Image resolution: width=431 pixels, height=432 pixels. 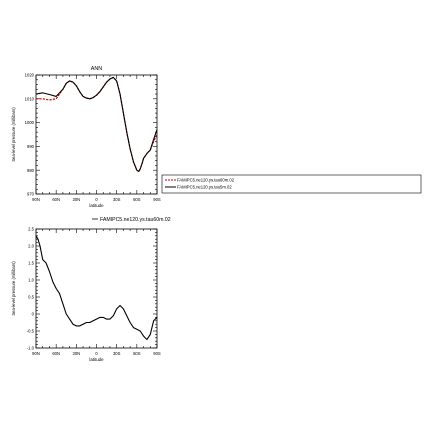 What do you see at coordinates (31, 348) in the screenshot?
I see `y-tick-label: -1.0` at bounding box center [31, 348].